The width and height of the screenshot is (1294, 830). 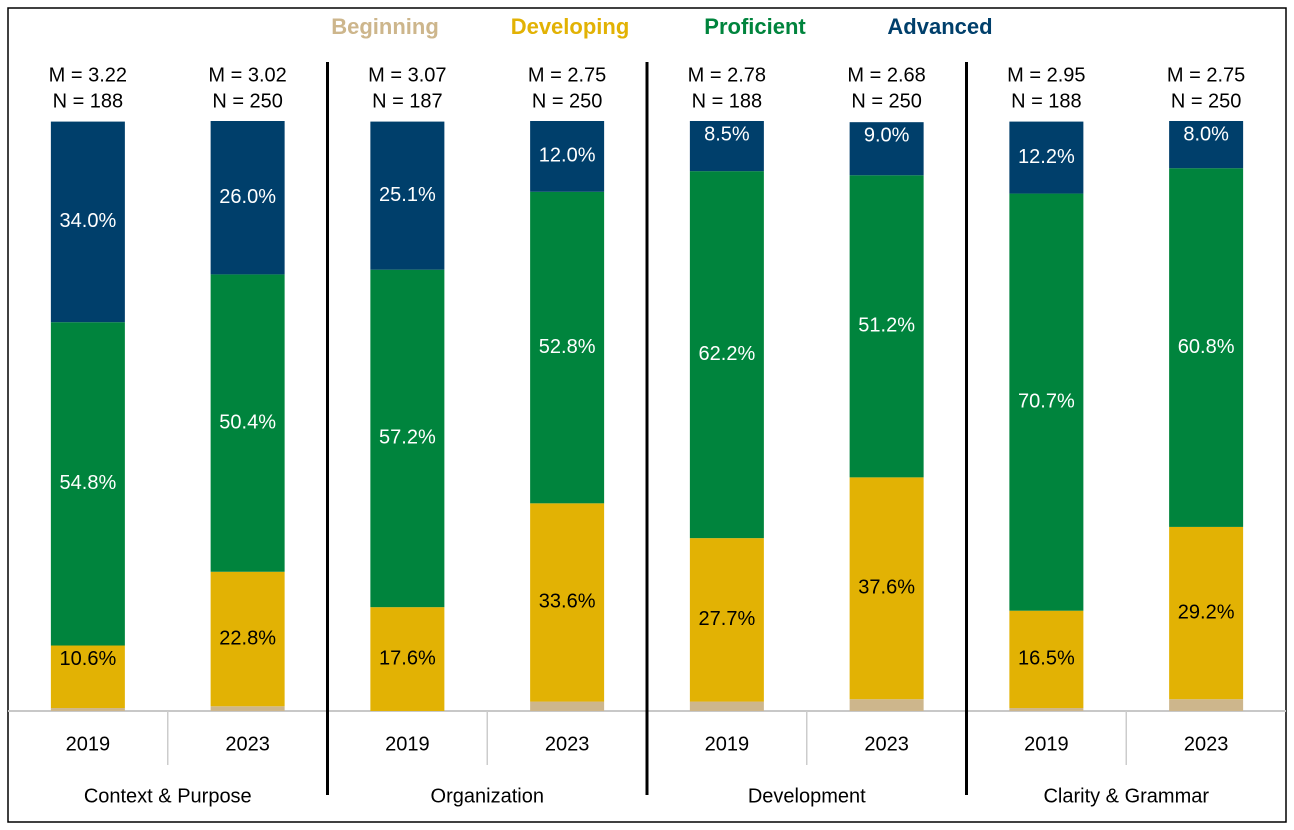 I want to click on value-label: 70.7%, so click(x=1046, y=401).